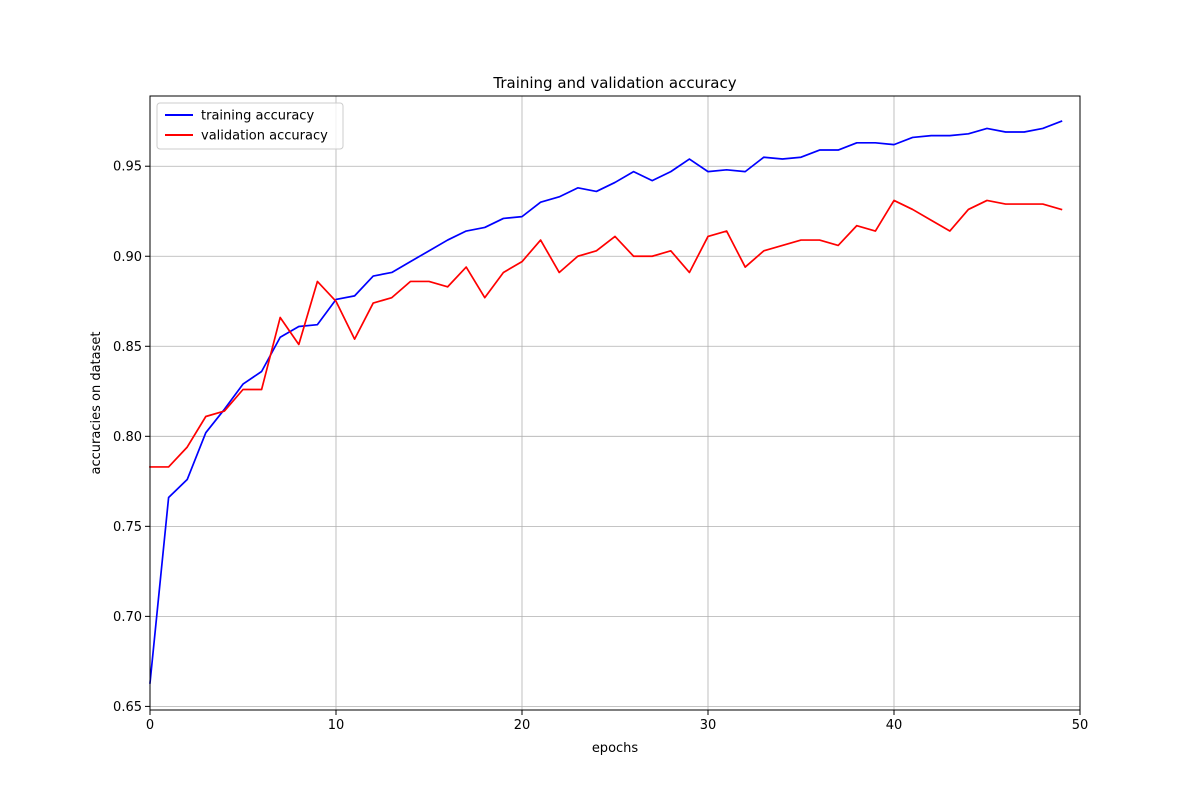  I want to click on y-tick-label: 0.85, so click(127, 347).